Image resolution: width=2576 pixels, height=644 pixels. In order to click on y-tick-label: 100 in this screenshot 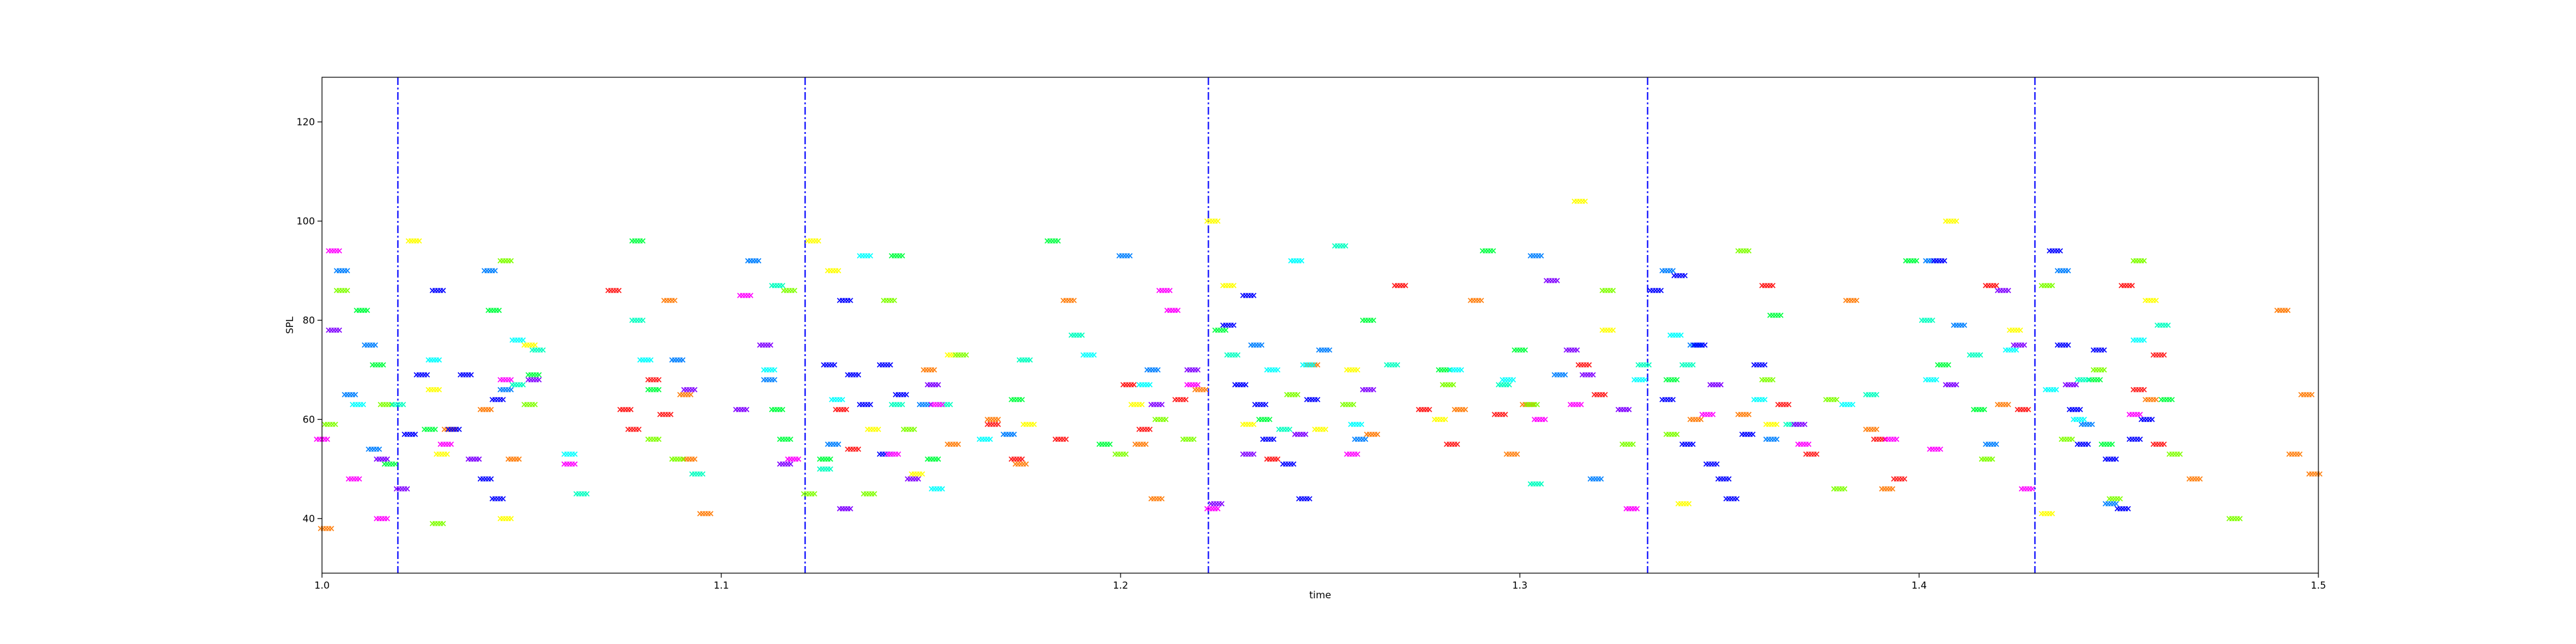, I will do `click(305, 221)`.